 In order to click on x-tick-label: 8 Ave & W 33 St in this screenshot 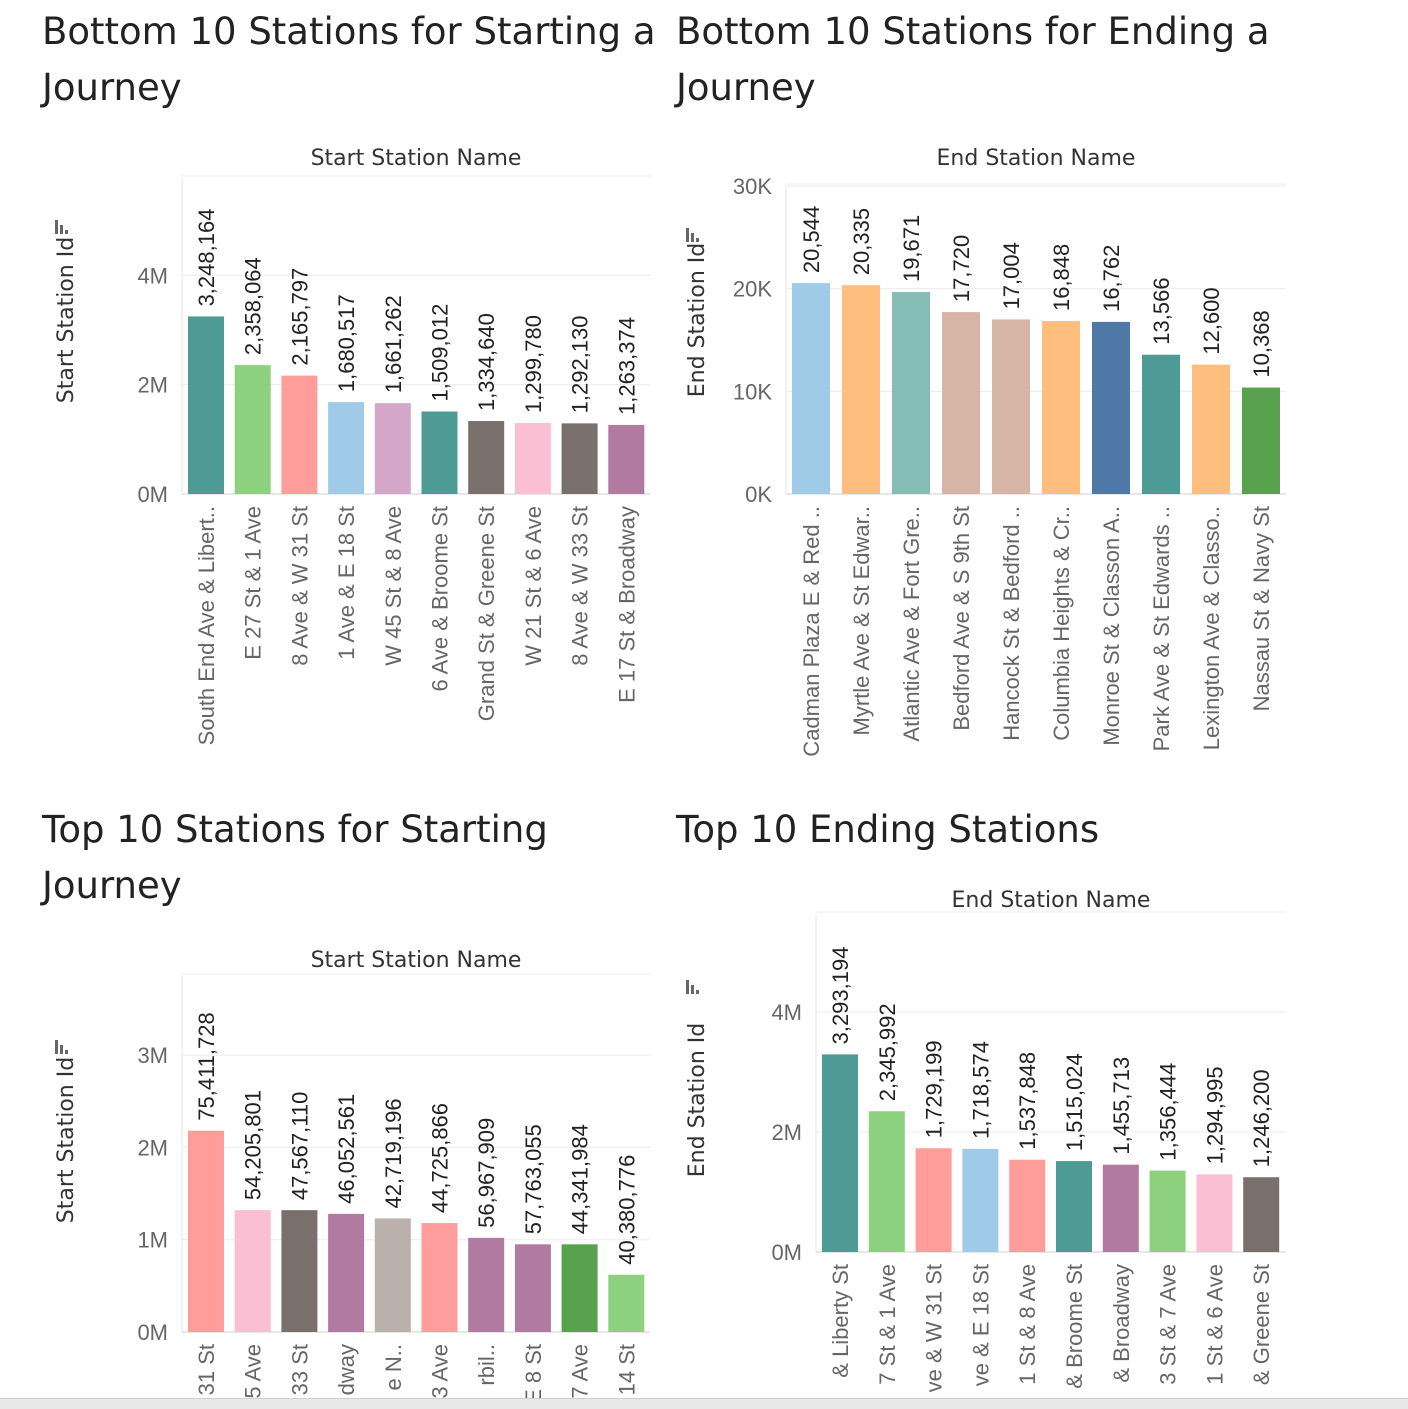, I will do `click(580, 586)`.